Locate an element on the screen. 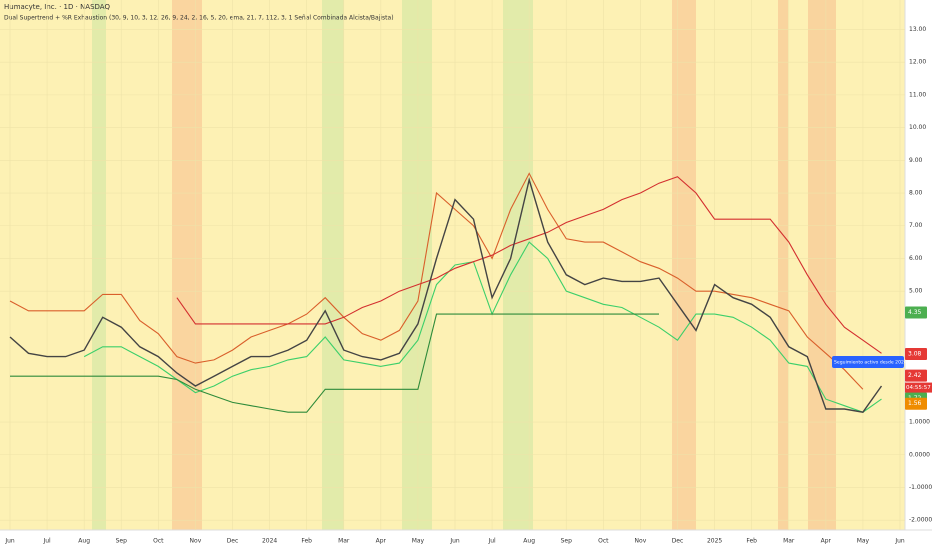 The image size is (932, 550). y-tick-label: 7.00 is located at coordinates (916, 225).